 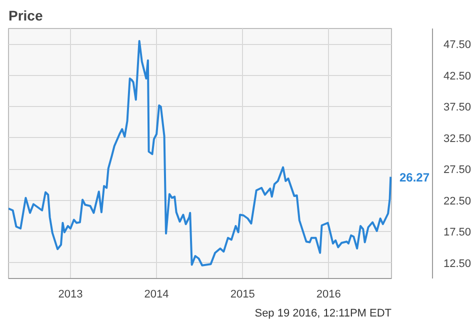 What do you see at coordinates (458, 232) in the screenshot?
I see `y-tick-label: 17.50` at bounding box center [458, 232].